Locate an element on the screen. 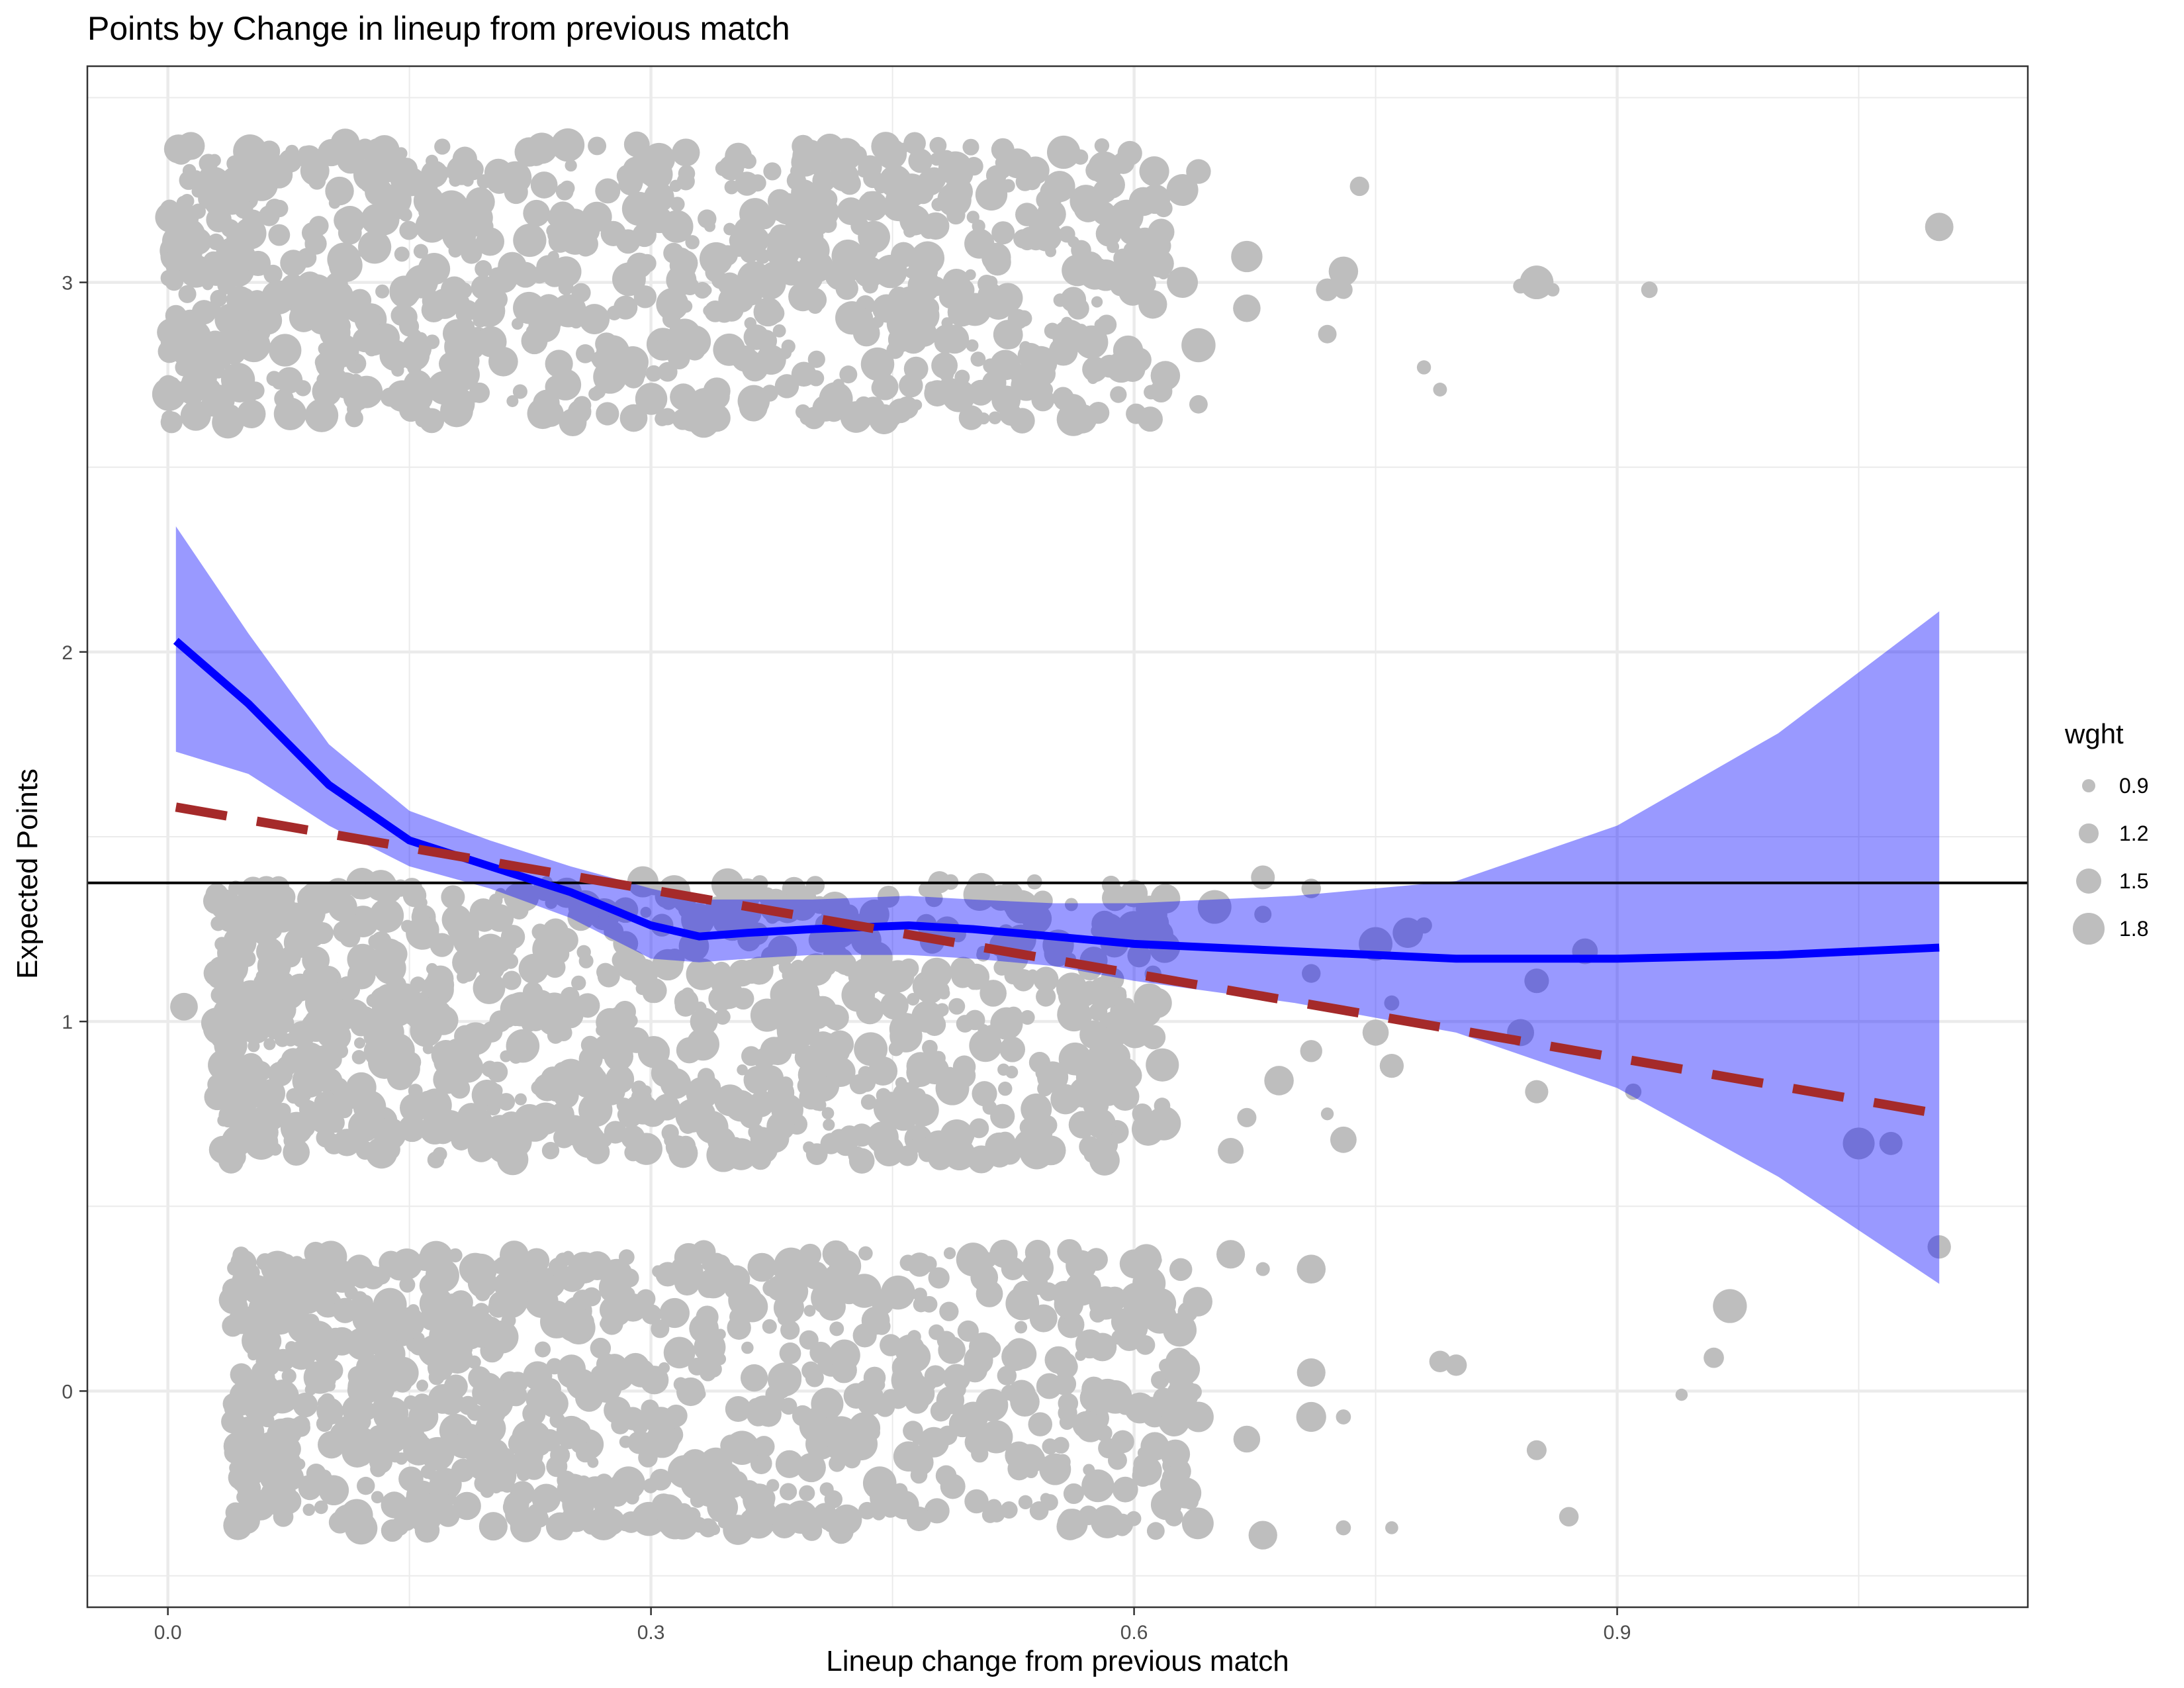 The height and width of the screenshot is (1688, 2184). legend-key is located at coordinates (2089, 833).